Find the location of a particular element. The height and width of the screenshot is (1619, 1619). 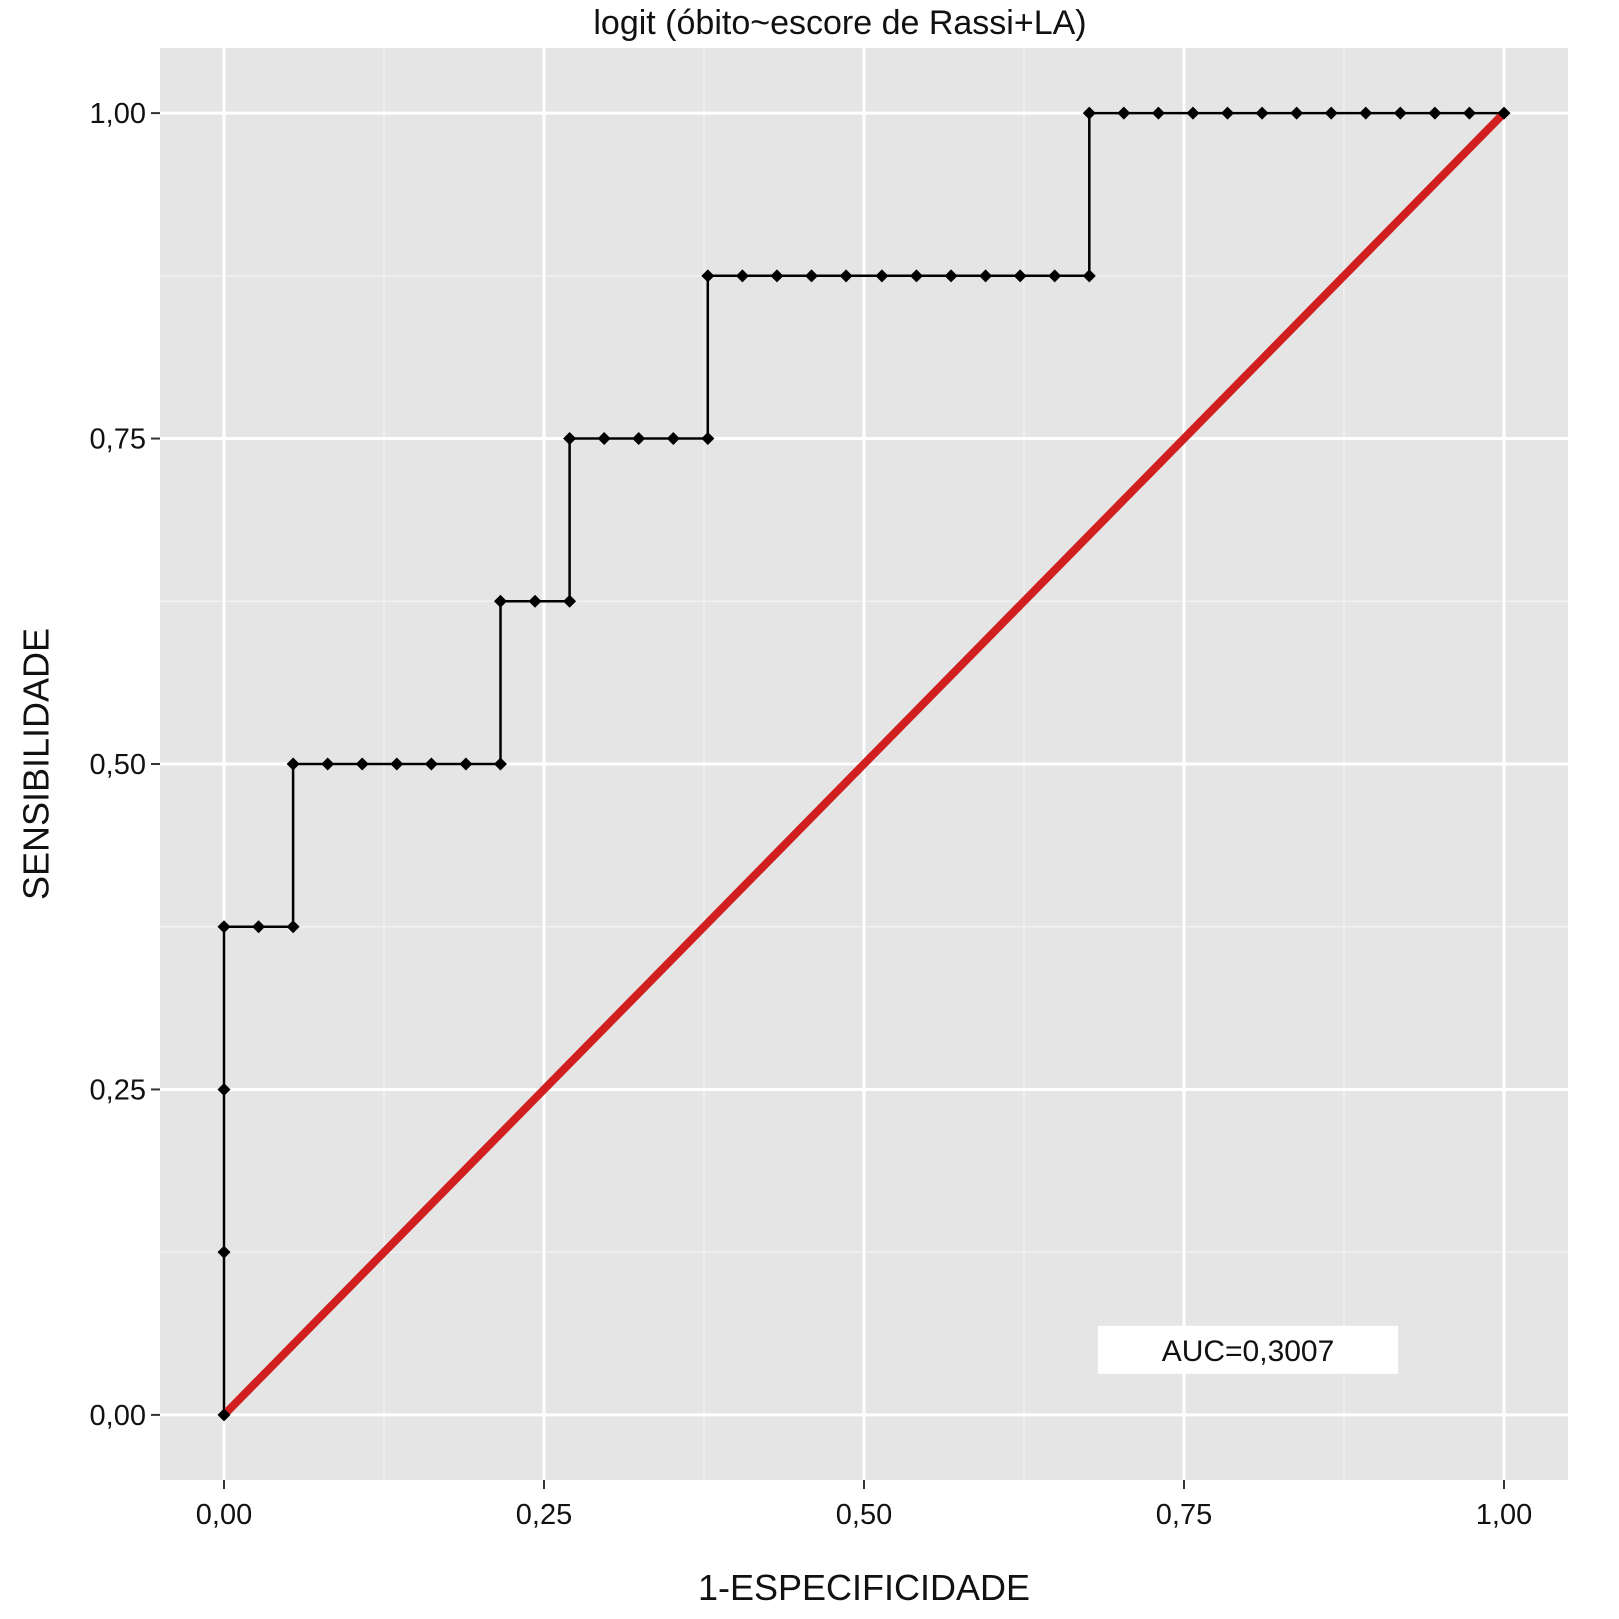

y-tick-label: 0,00 is located at coordinates (118, 1416).